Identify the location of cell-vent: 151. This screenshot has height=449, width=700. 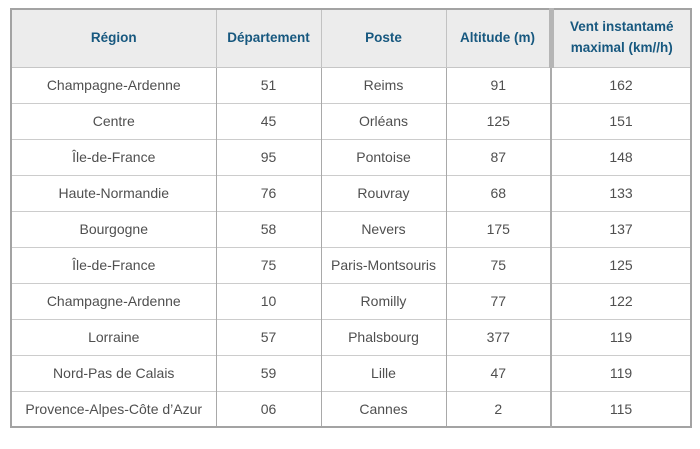
(620, 120).